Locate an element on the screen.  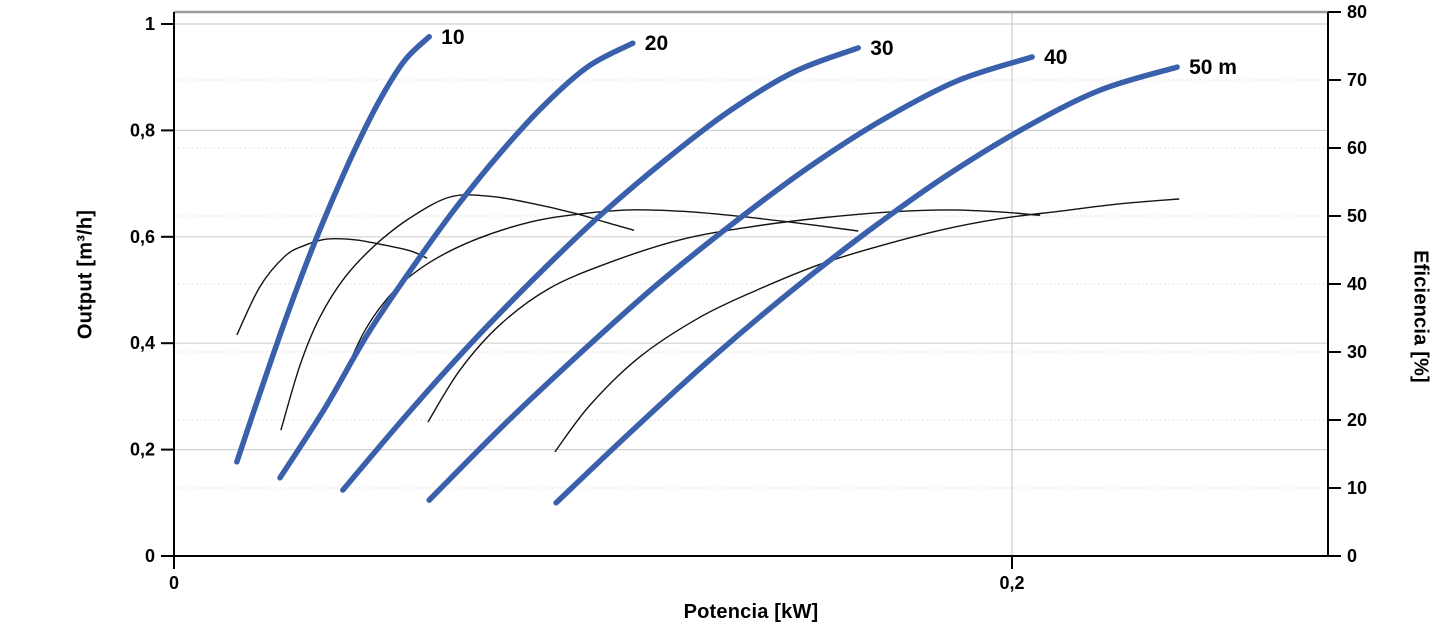
right-tick-label: 20 is located at coordinates (1357, 420).